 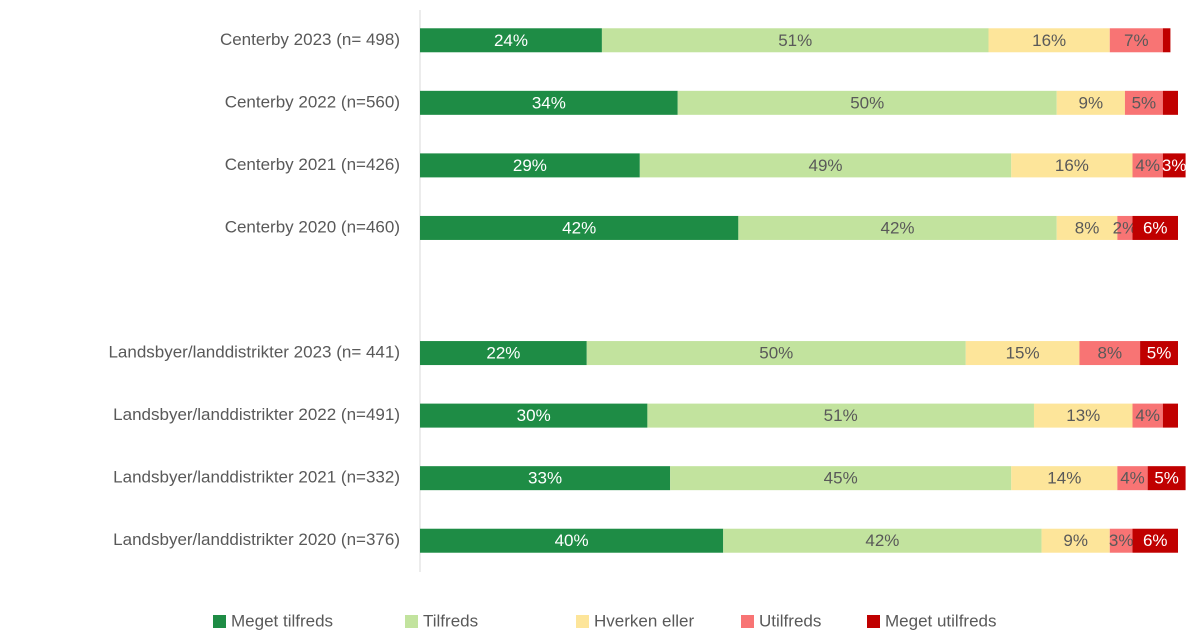 What do you see at coordinates (450, 620) in the screenshot?
I see `legend-label: Tilfreds` at bounding box center [450, 620].